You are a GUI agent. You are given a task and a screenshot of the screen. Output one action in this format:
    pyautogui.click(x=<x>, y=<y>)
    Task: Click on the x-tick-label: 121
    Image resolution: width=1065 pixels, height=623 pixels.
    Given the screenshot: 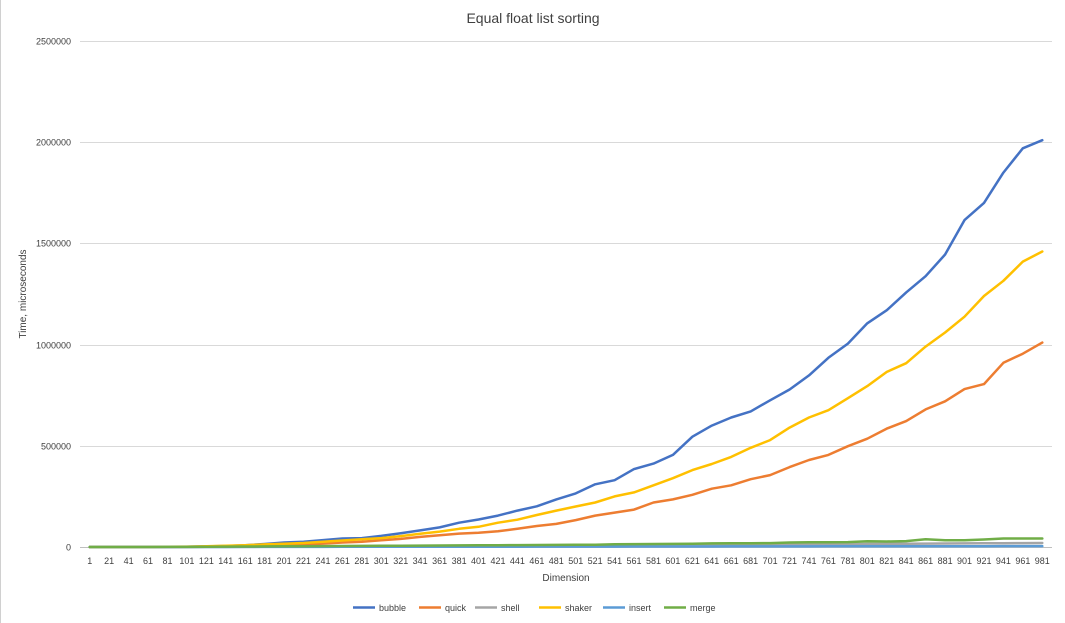 What is the action you would take?
    pyautogui.click(x=206, y=561)
    